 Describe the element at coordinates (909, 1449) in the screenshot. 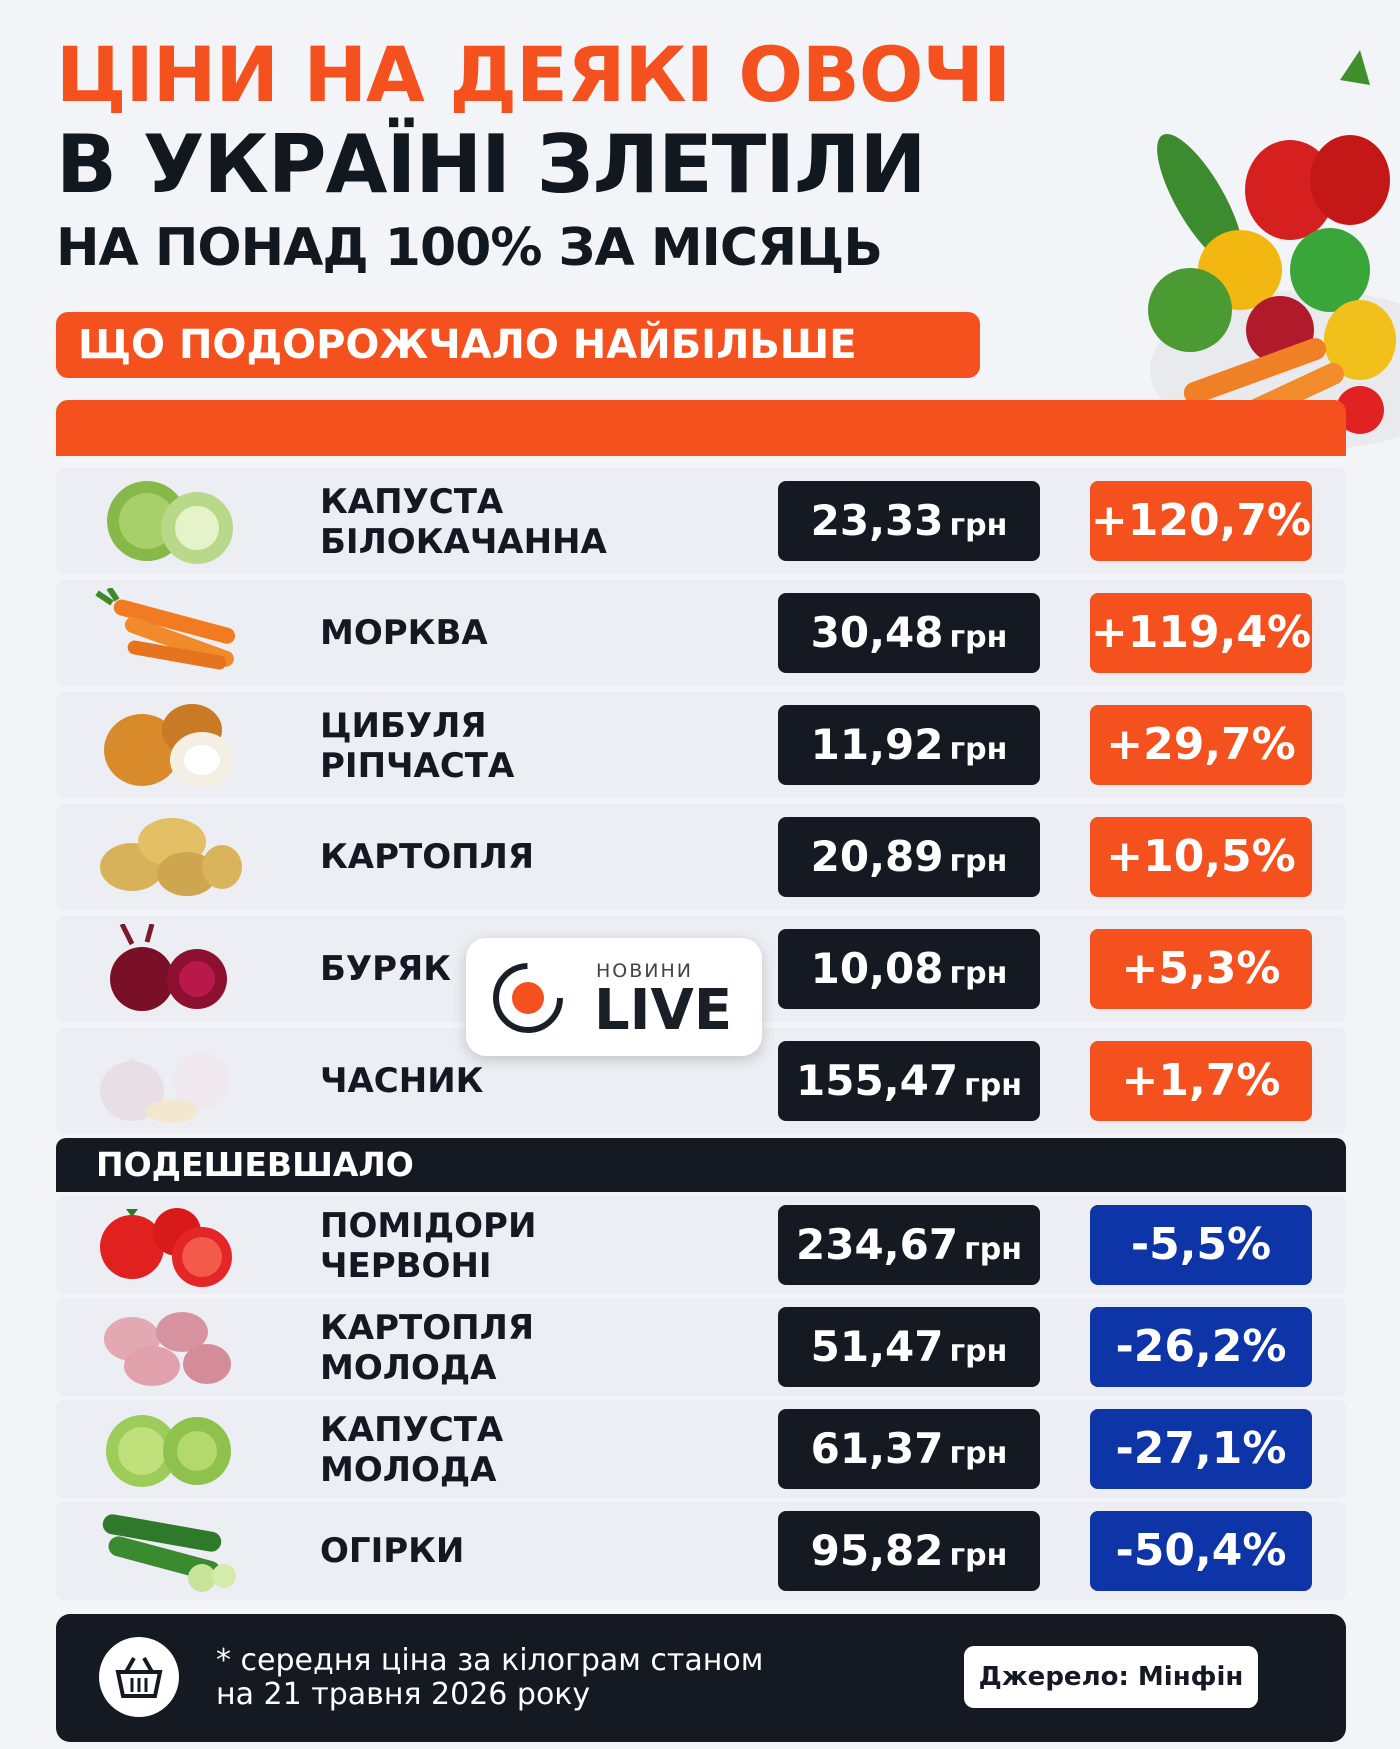

I see `price-box: 61,37 грн` at that location.